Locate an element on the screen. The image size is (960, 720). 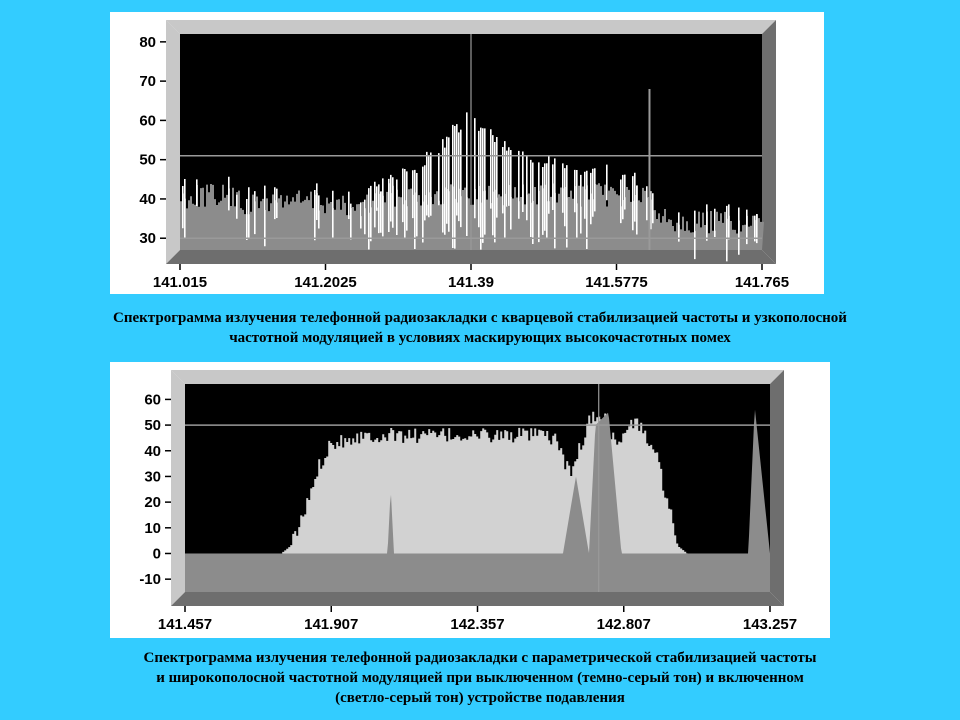
x-tick-label-2-3: 142.807 is located at coordinates (624, 624).